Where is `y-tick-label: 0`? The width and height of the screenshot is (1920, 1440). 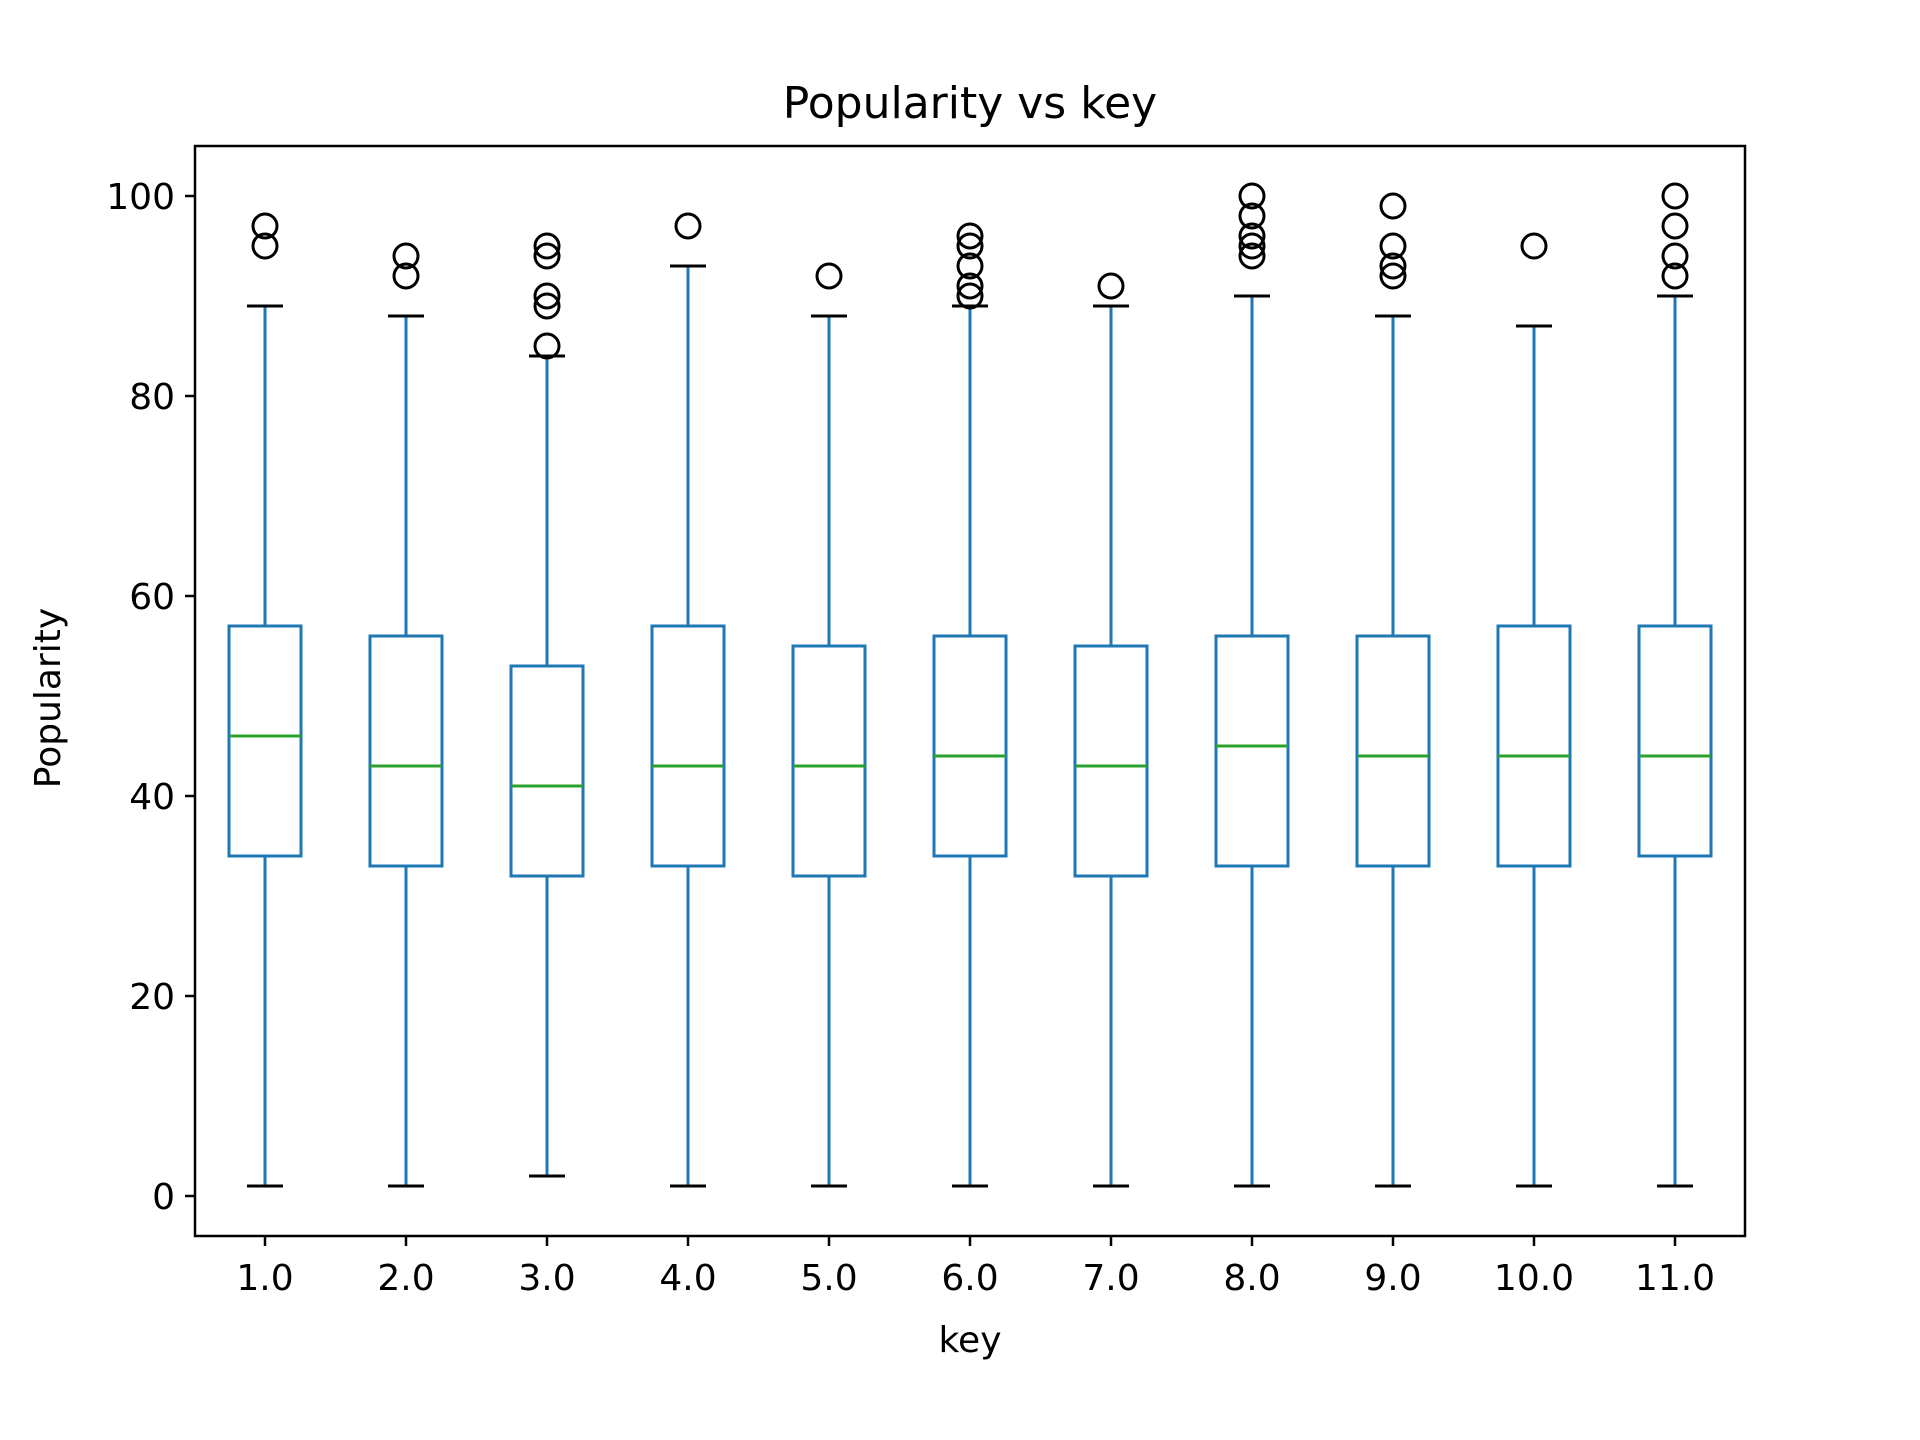
y-tick-label: 0 is located at coordinates (163, 1197).